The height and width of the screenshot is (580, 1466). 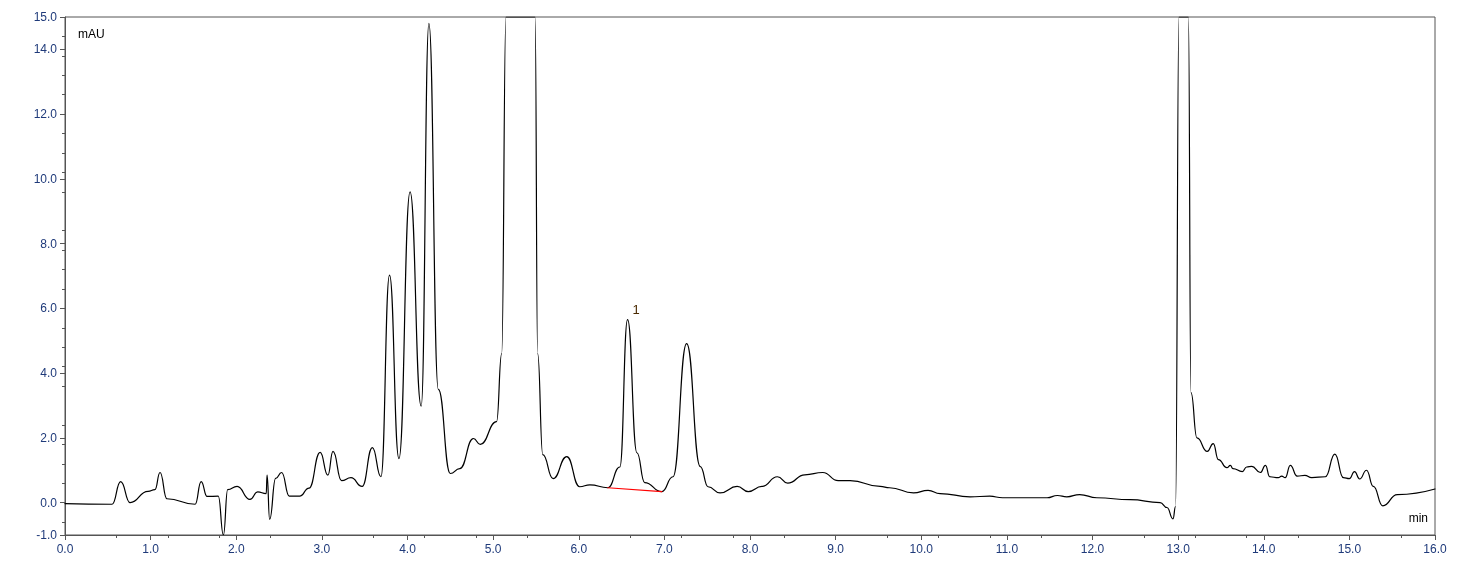 What do you see at coordinates (493, 549) in the screenshot?
I see `x-tick-label: 5.0` at bounding box center [493, 549].